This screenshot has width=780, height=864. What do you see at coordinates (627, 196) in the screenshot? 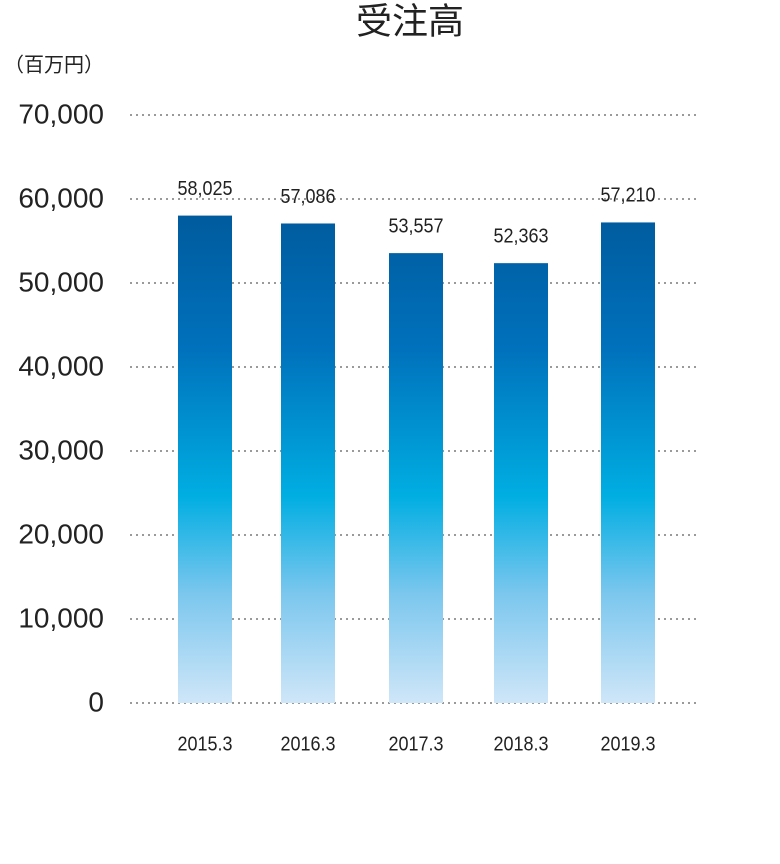
I see `value-label: 57,210` at bounding box center [627, 196].